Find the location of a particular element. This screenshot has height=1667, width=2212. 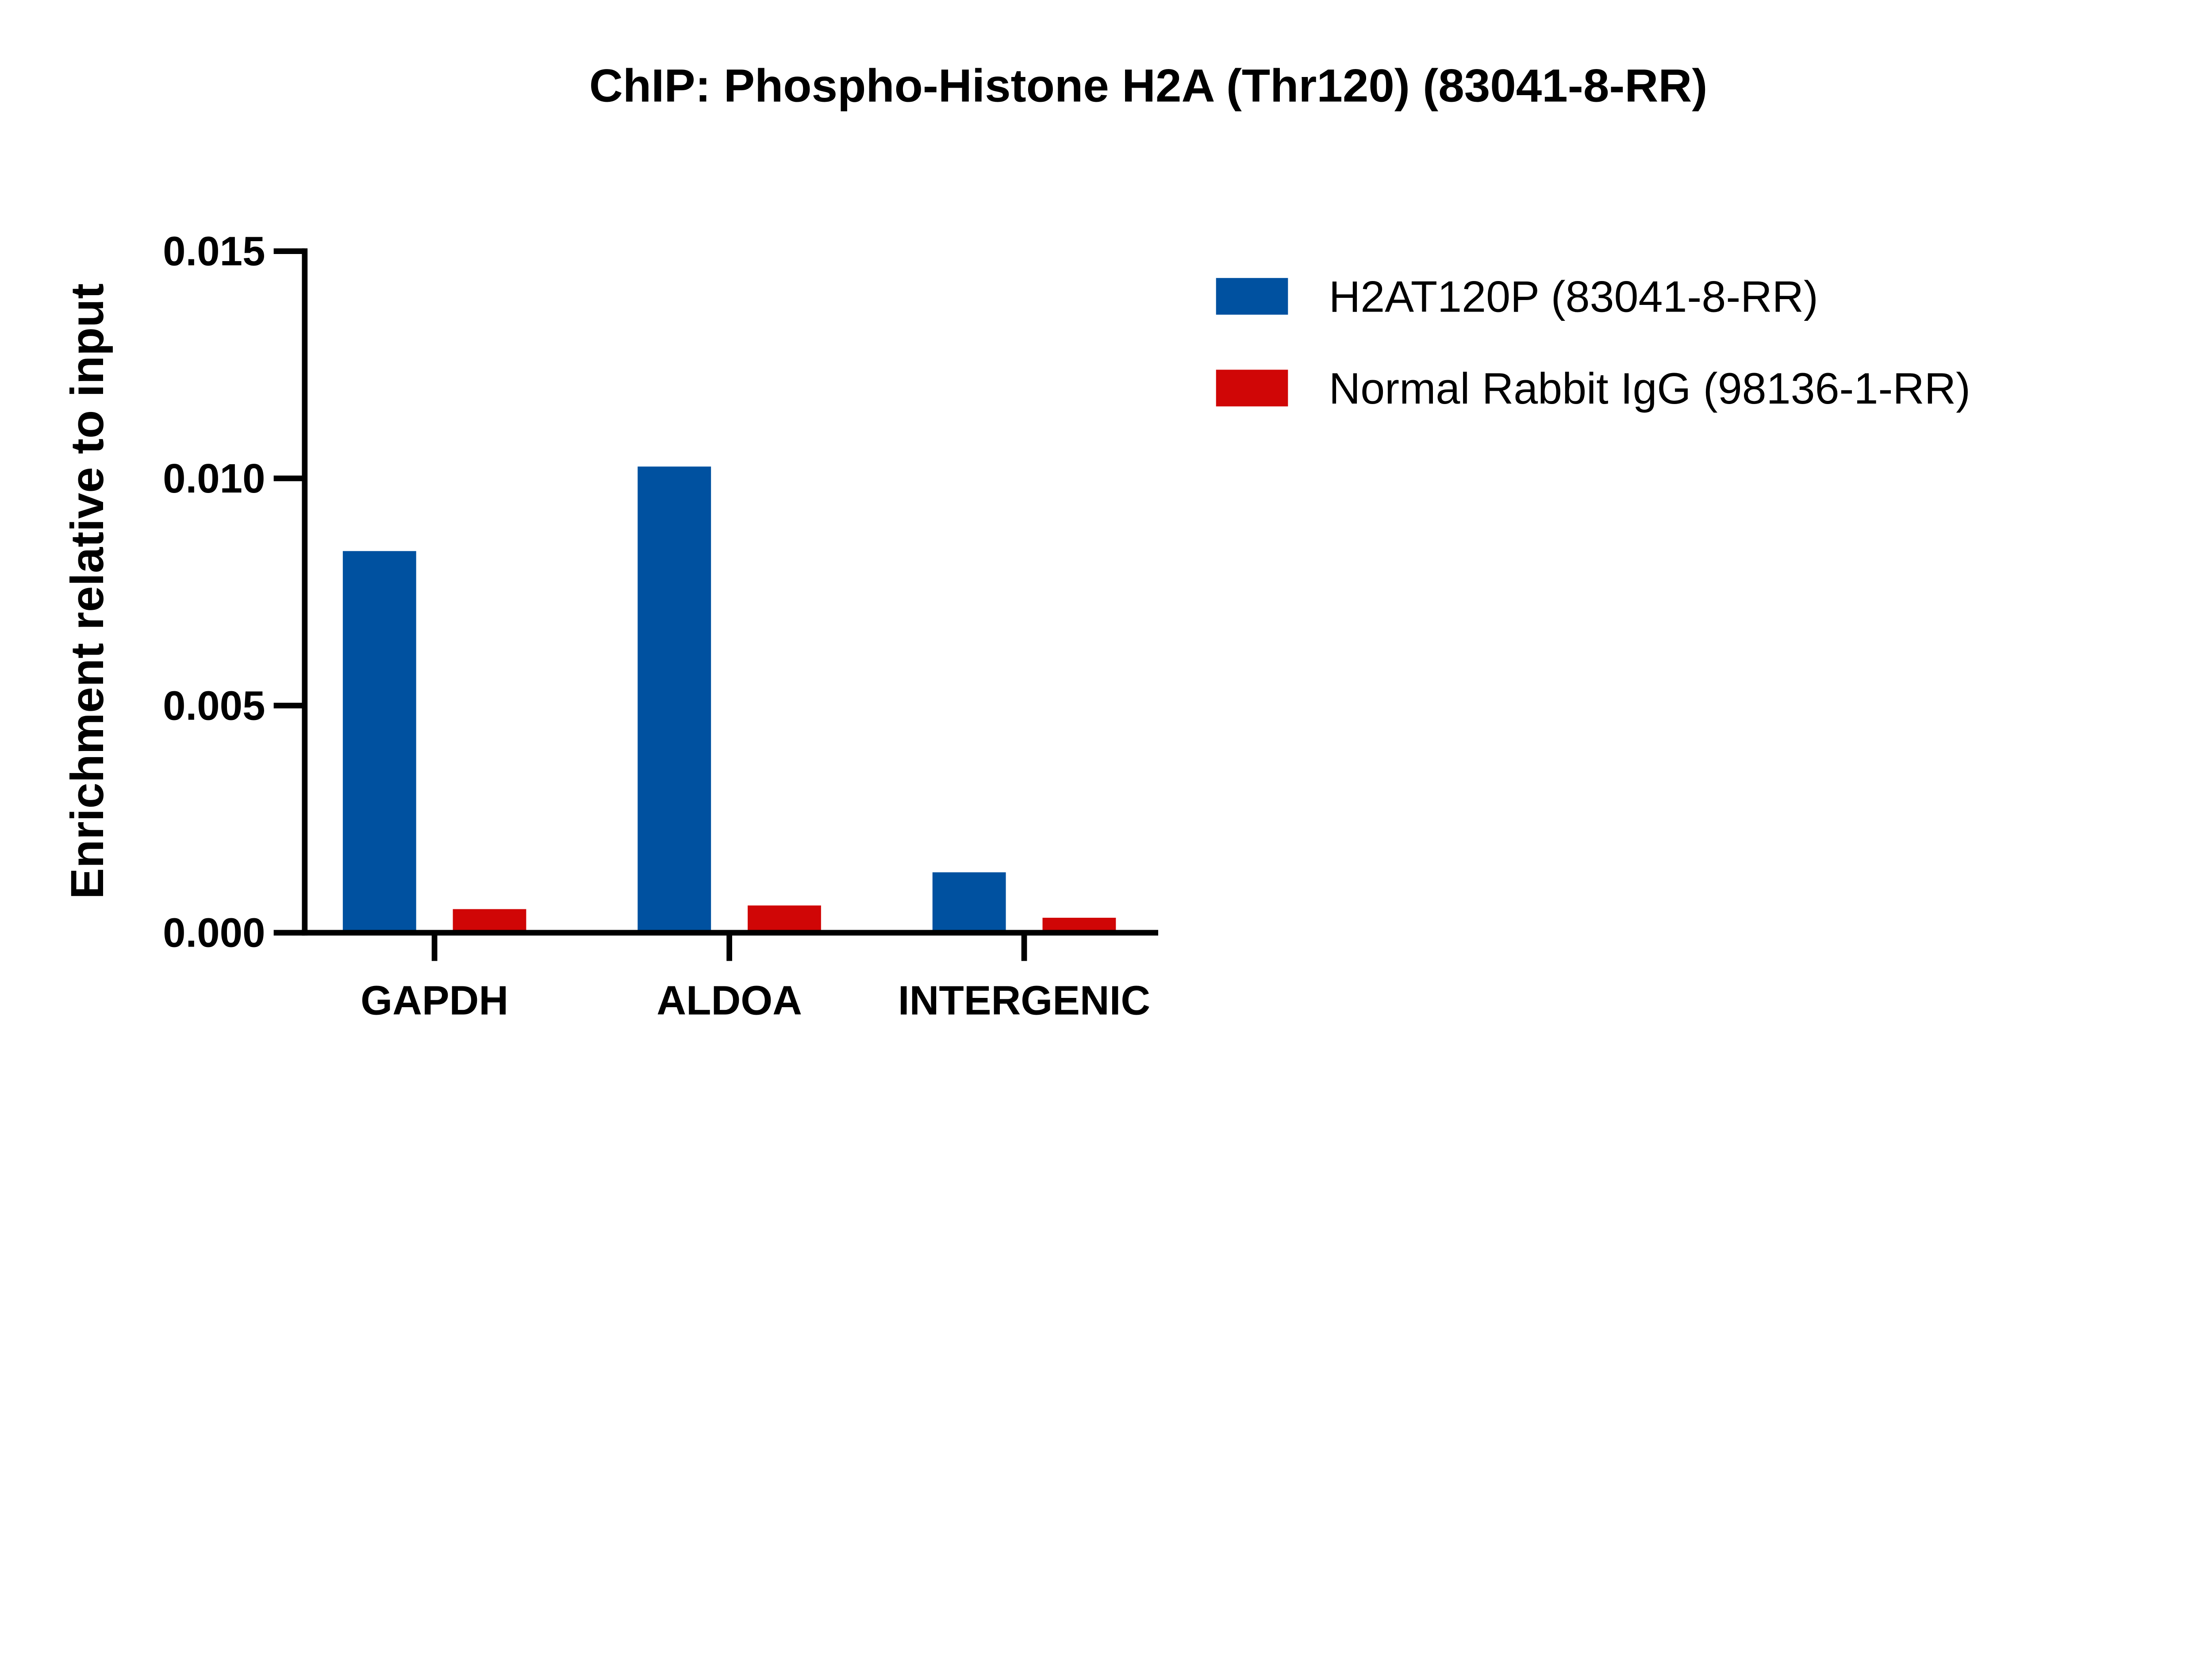

x-tick-label: GAPDH is located at coordinates (435, 1001).